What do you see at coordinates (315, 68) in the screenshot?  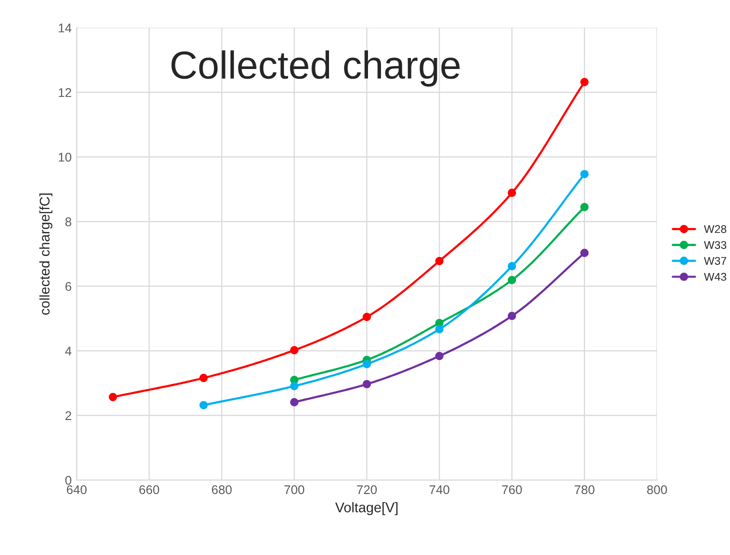 I see `text: Collected charge` at bounding box center [315, 68].